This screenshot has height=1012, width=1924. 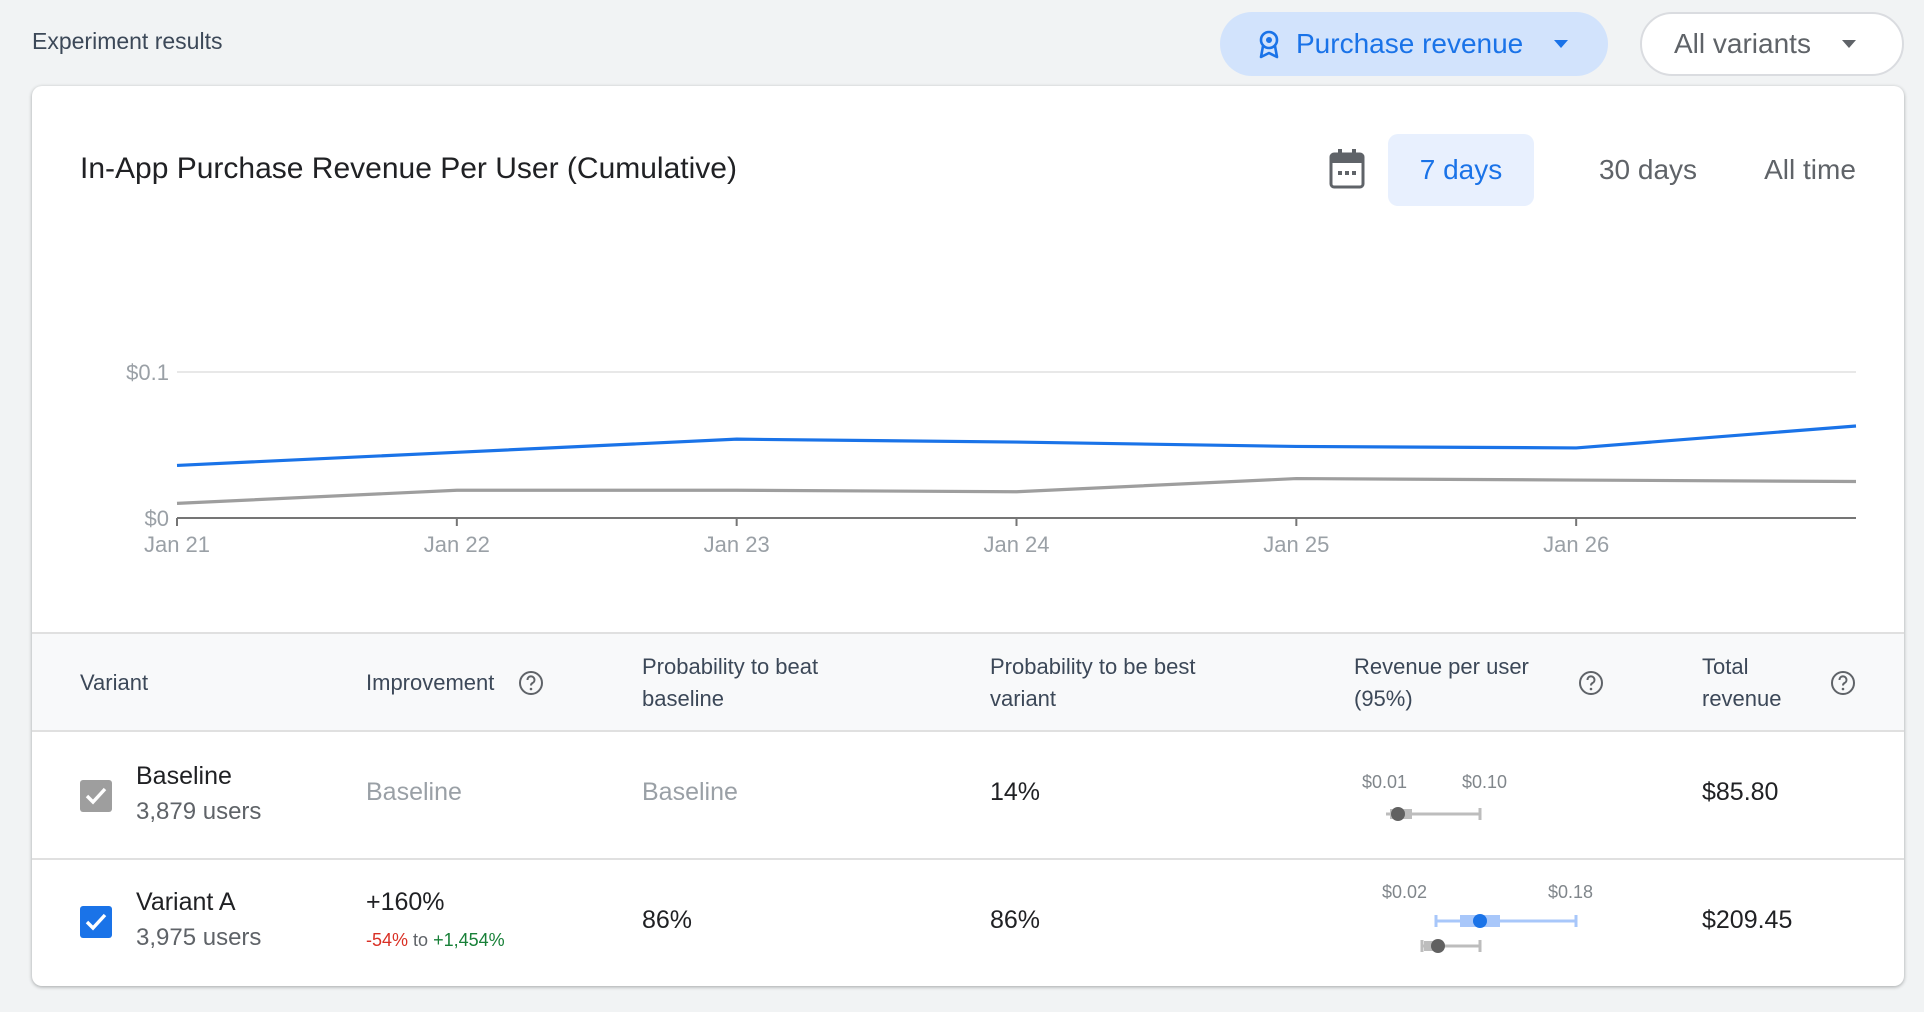 What do you see at coordinates (1571, 892) in the screenshot?
I see `ci-high-label: $0.18` at bounding box center [1571, 892].